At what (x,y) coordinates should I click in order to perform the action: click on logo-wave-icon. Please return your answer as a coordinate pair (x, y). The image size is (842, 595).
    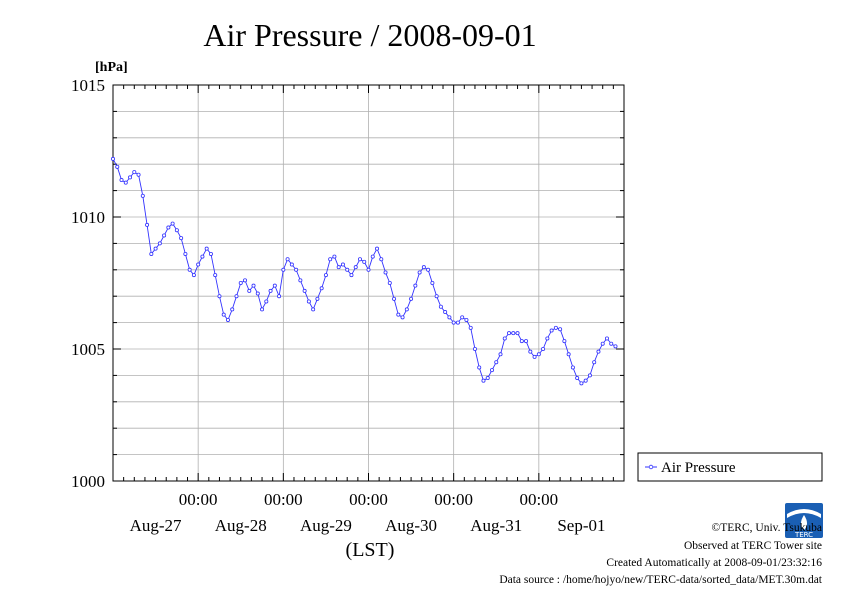
    Looking at the image, I should click on (804, 513).